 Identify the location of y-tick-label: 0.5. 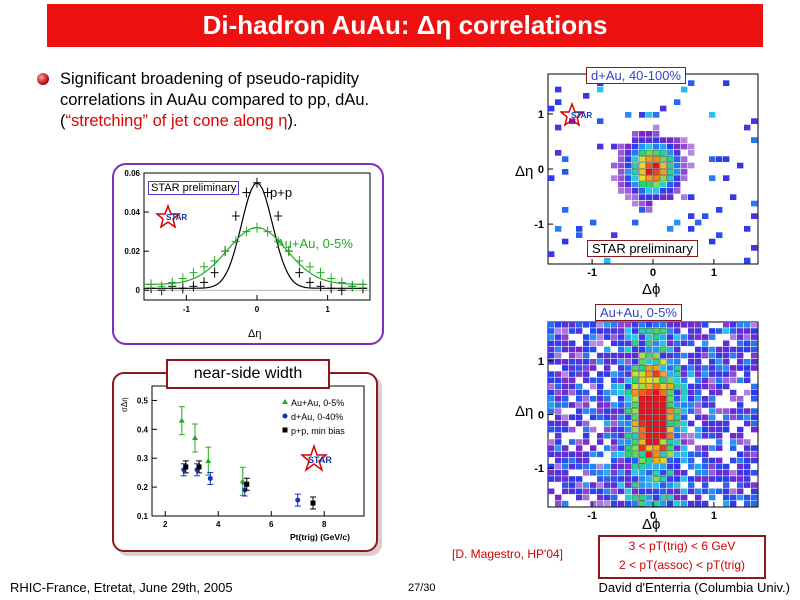
(143, 400).